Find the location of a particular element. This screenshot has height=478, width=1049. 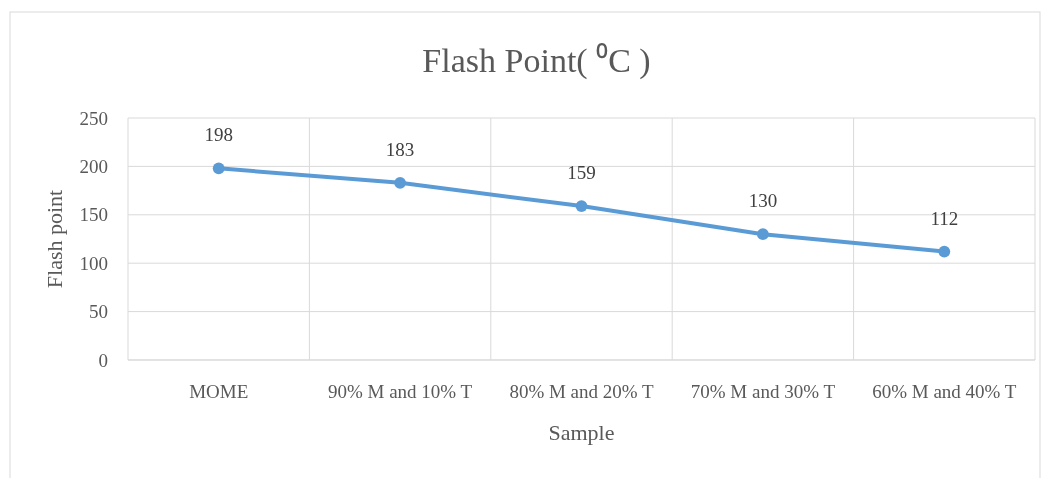

x-tick-label: MOME is located at coordinates (219, 391).